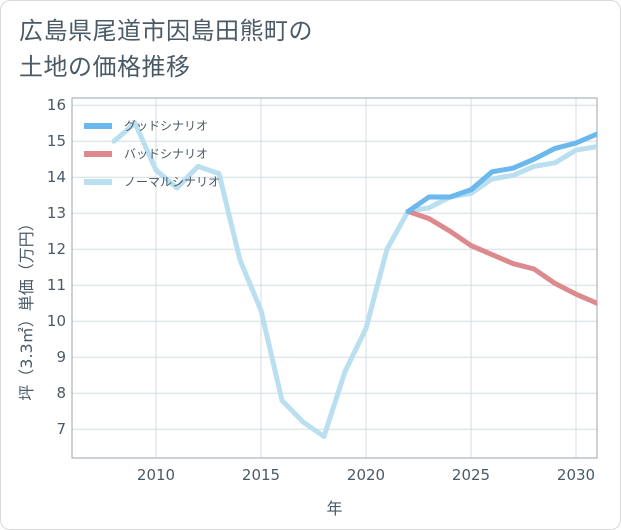  I want to click on y-tick-label: 8, so click(61, 393).